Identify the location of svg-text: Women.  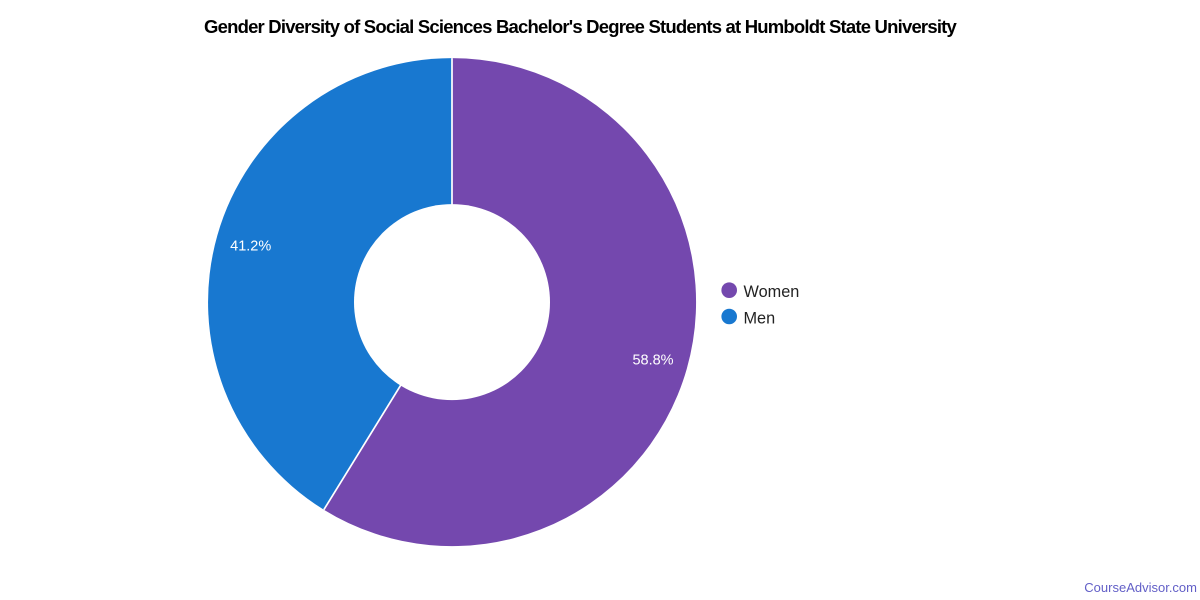
(772, 292).